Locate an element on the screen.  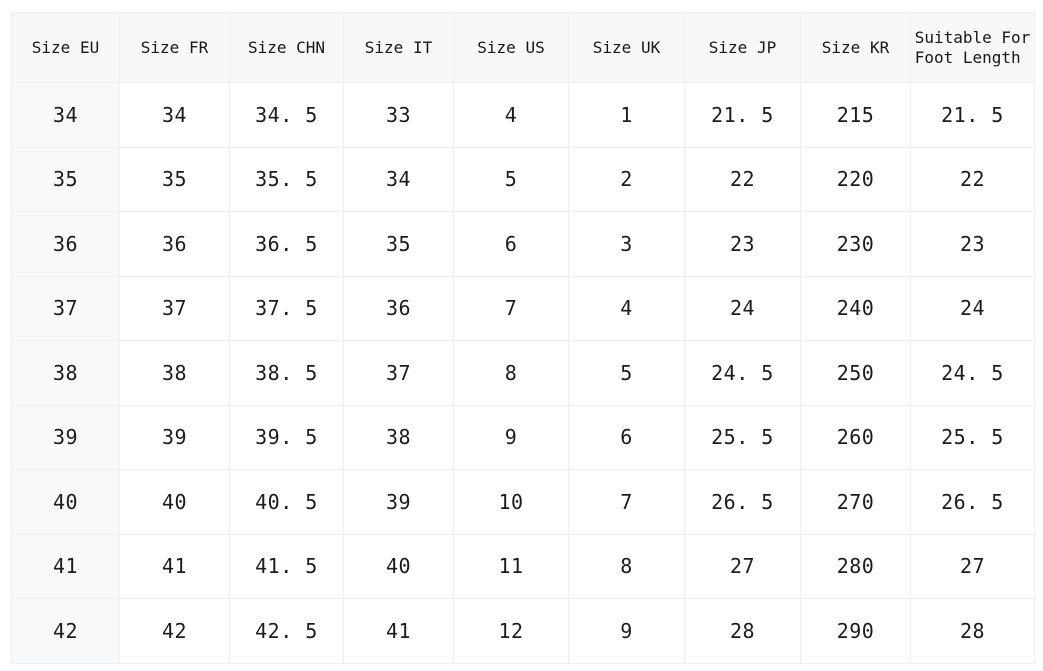
column-header-size-us: Size US is located at coordinates (511, 47).